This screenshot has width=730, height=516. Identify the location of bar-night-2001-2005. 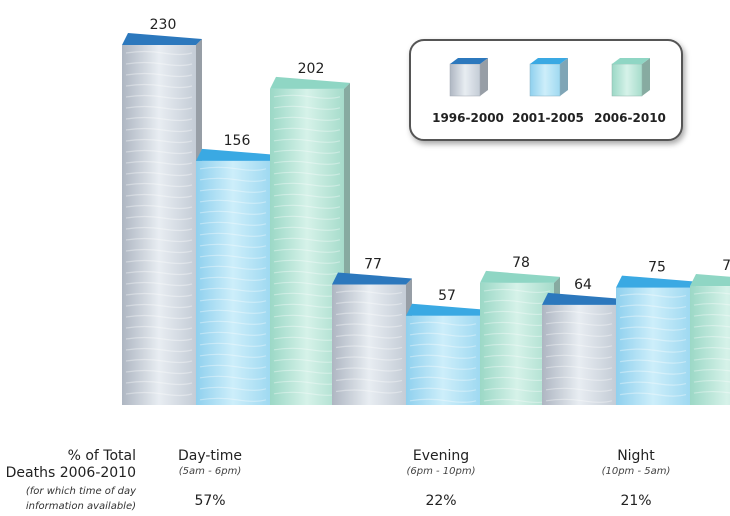
(656, 340).